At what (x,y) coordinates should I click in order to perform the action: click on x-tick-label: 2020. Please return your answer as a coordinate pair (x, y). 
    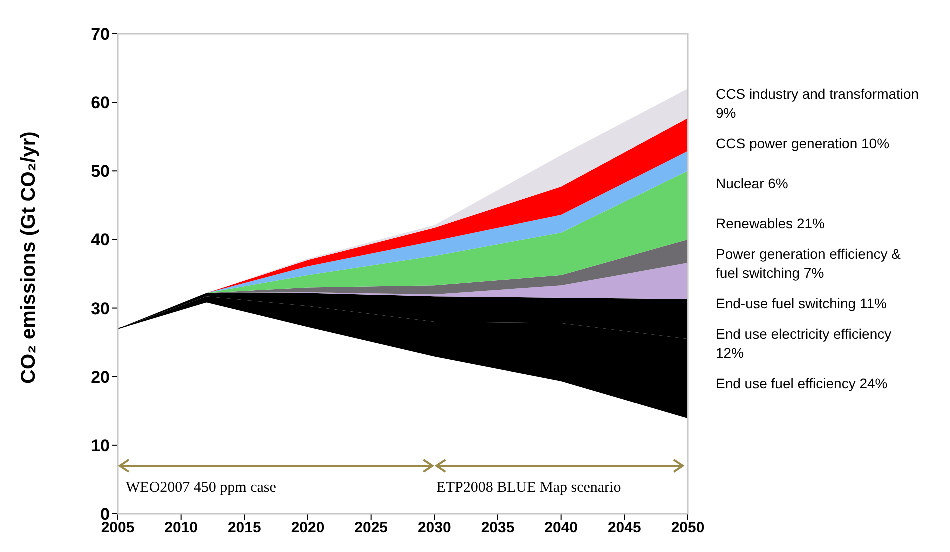
    Looking at the image, I should click on (308, 528).